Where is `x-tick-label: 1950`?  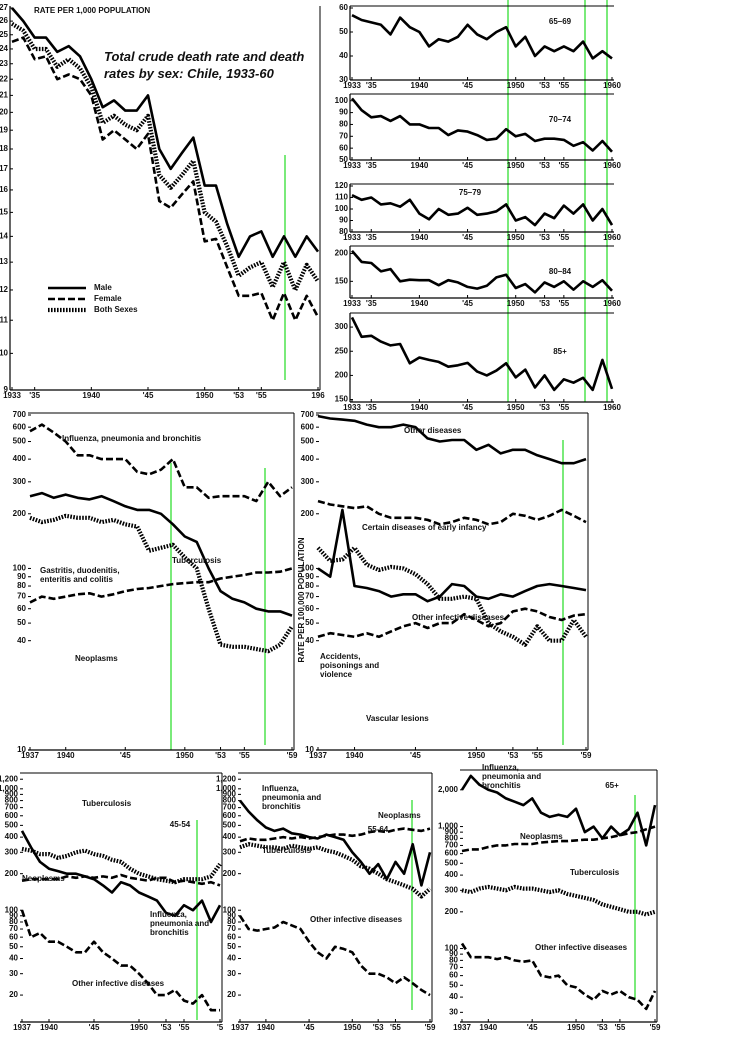 x-tick-label: 1950 is located at coordinates (476, 755).